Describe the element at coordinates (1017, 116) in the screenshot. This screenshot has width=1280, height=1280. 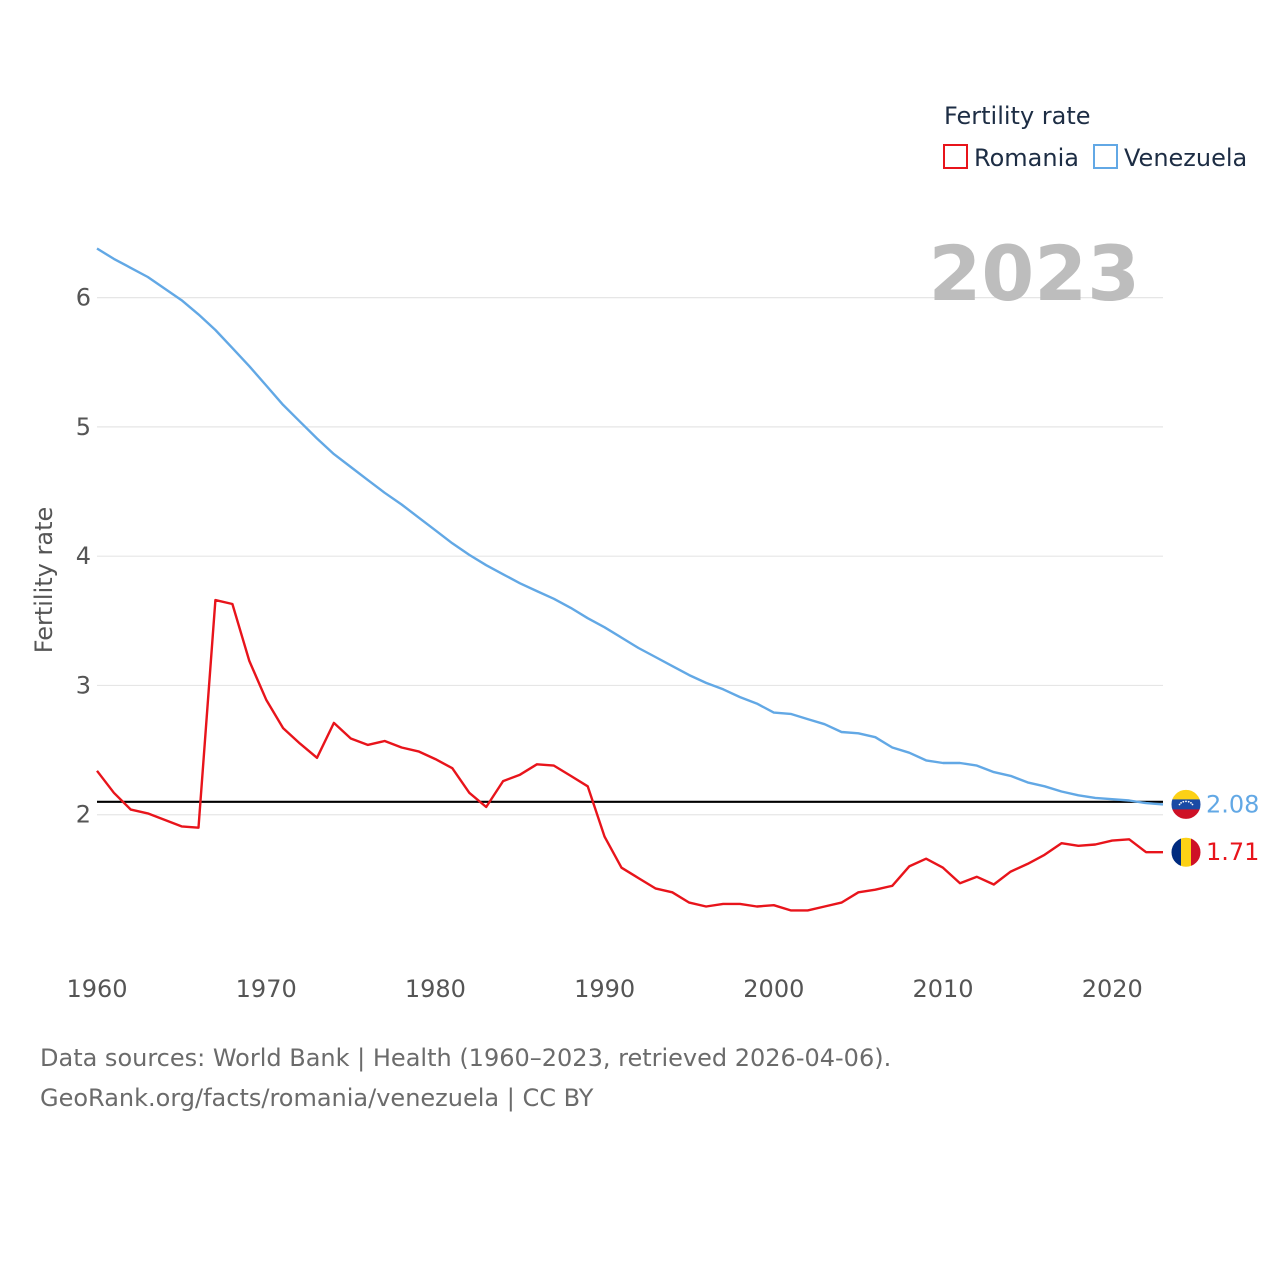
I see `legend-title: Fertility rate` at that location.